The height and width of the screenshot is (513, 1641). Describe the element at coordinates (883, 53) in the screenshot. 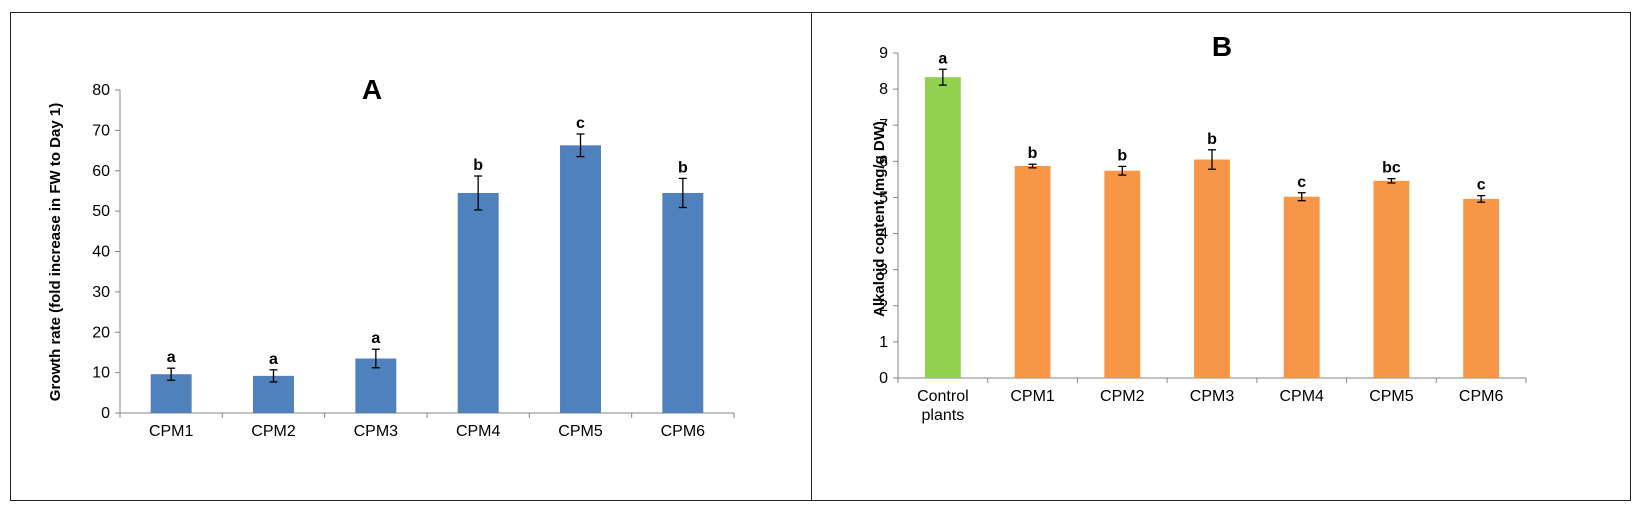

I see `chart-b-ytick-label: 9` at that location.